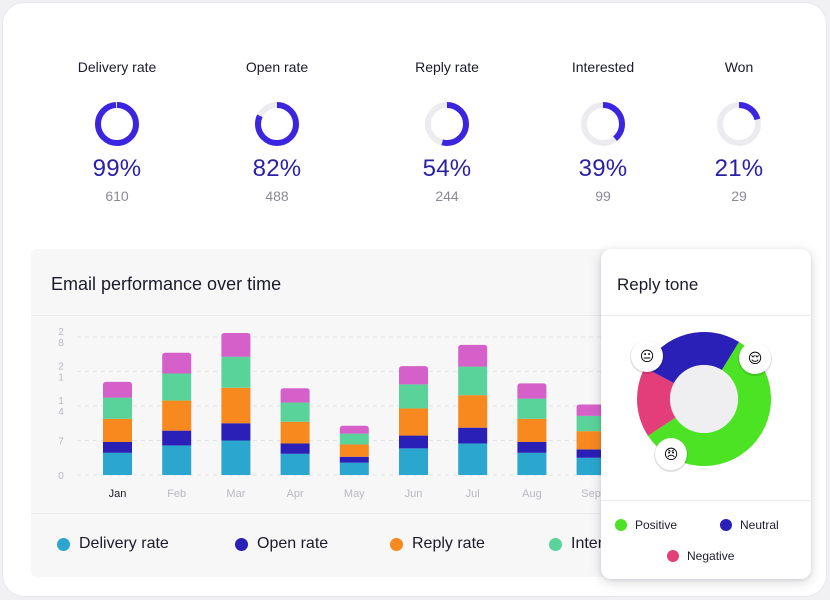  I want to click on y-tick-label-line: 8, so click(61, 343).